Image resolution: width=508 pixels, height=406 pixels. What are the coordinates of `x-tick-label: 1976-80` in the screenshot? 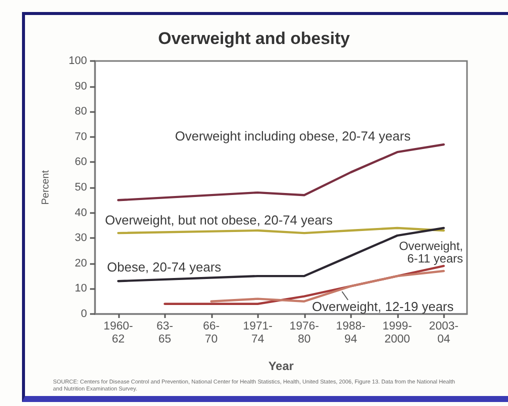 It's located at (305, 333).